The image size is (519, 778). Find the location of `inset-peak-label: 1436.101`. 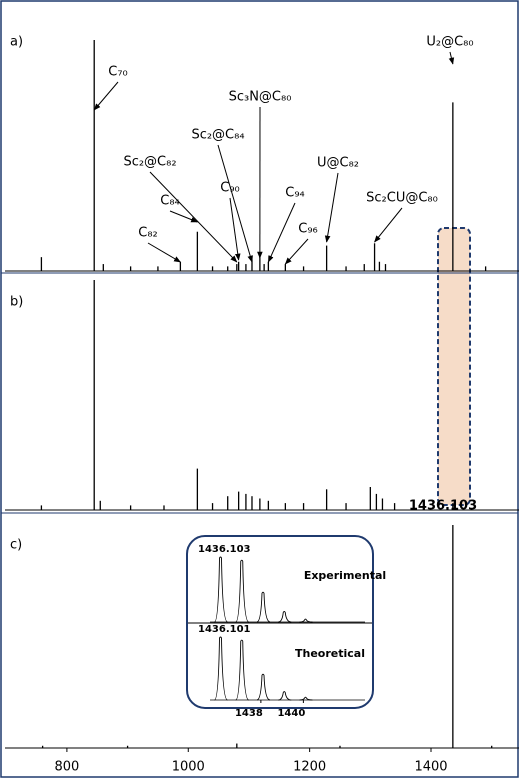

inset-peak-label: 1436.101 is located at coordinates (224, 629).